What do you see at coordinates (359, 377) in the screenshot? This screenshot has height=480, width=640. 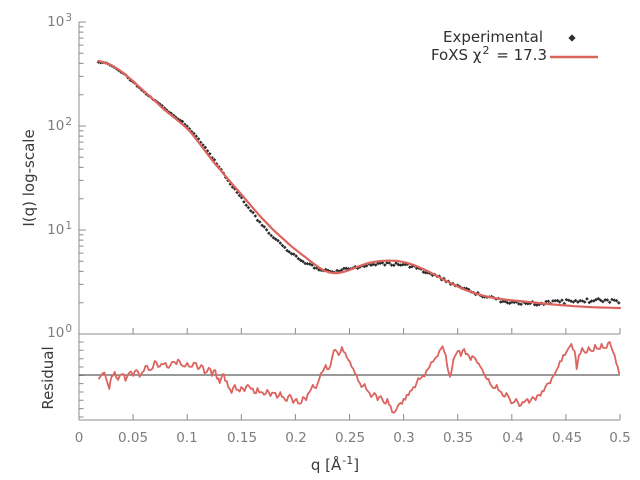 I see `residual-series` at bounding box center [359, 377].